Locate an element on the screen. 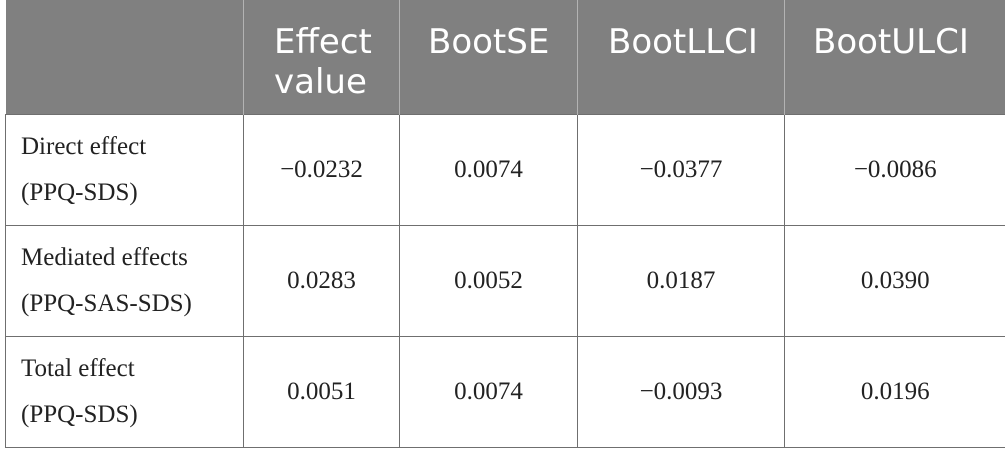 Image resolution: width=1005 pixels, height=467 pixels. cell-bootulci: 0.0390 is located at coordinates (894, 281).